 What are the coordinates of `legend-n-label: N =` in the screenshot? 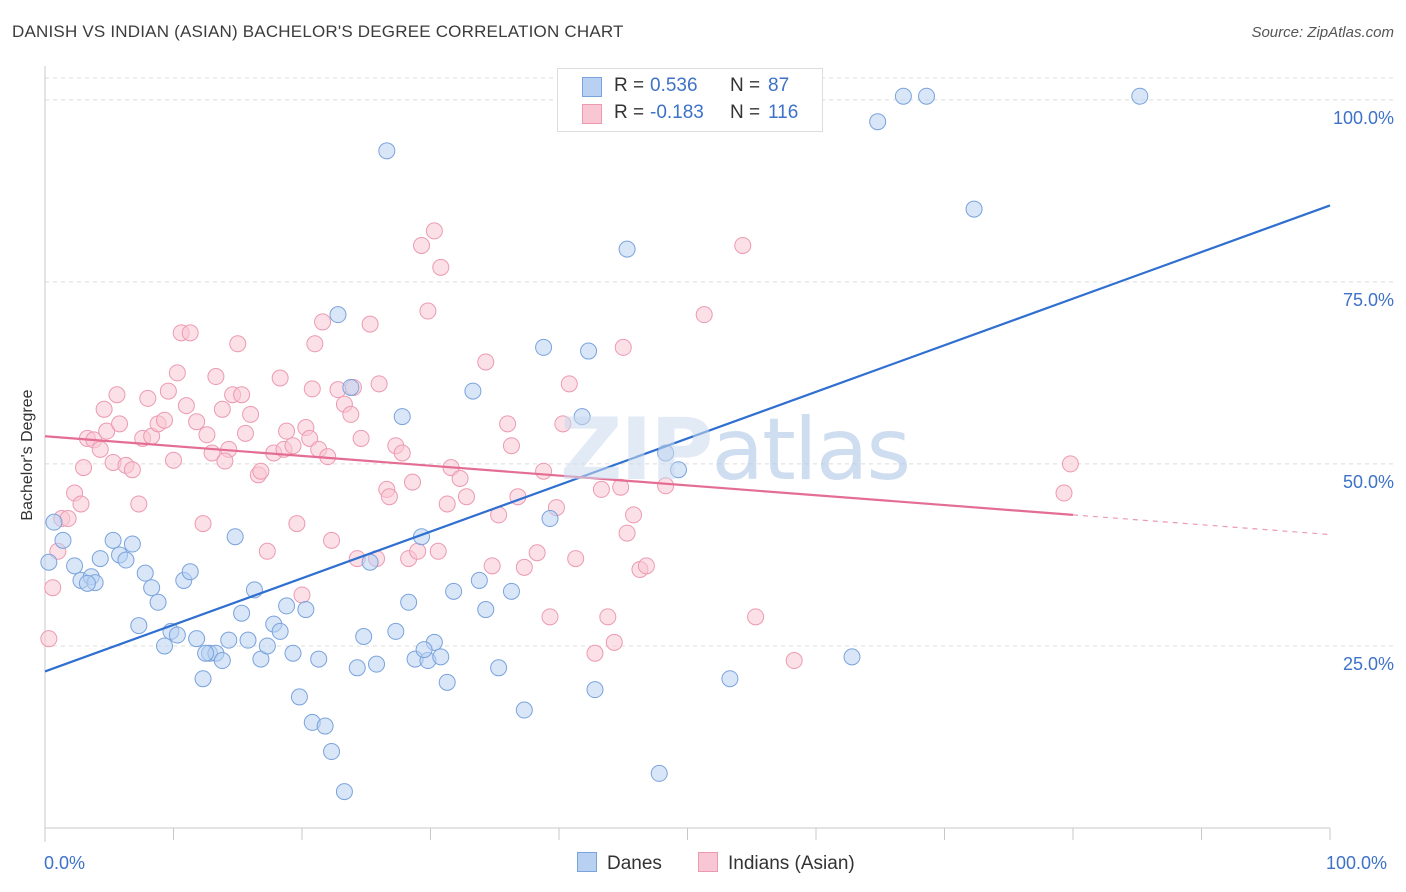 It's located at (745, 112).